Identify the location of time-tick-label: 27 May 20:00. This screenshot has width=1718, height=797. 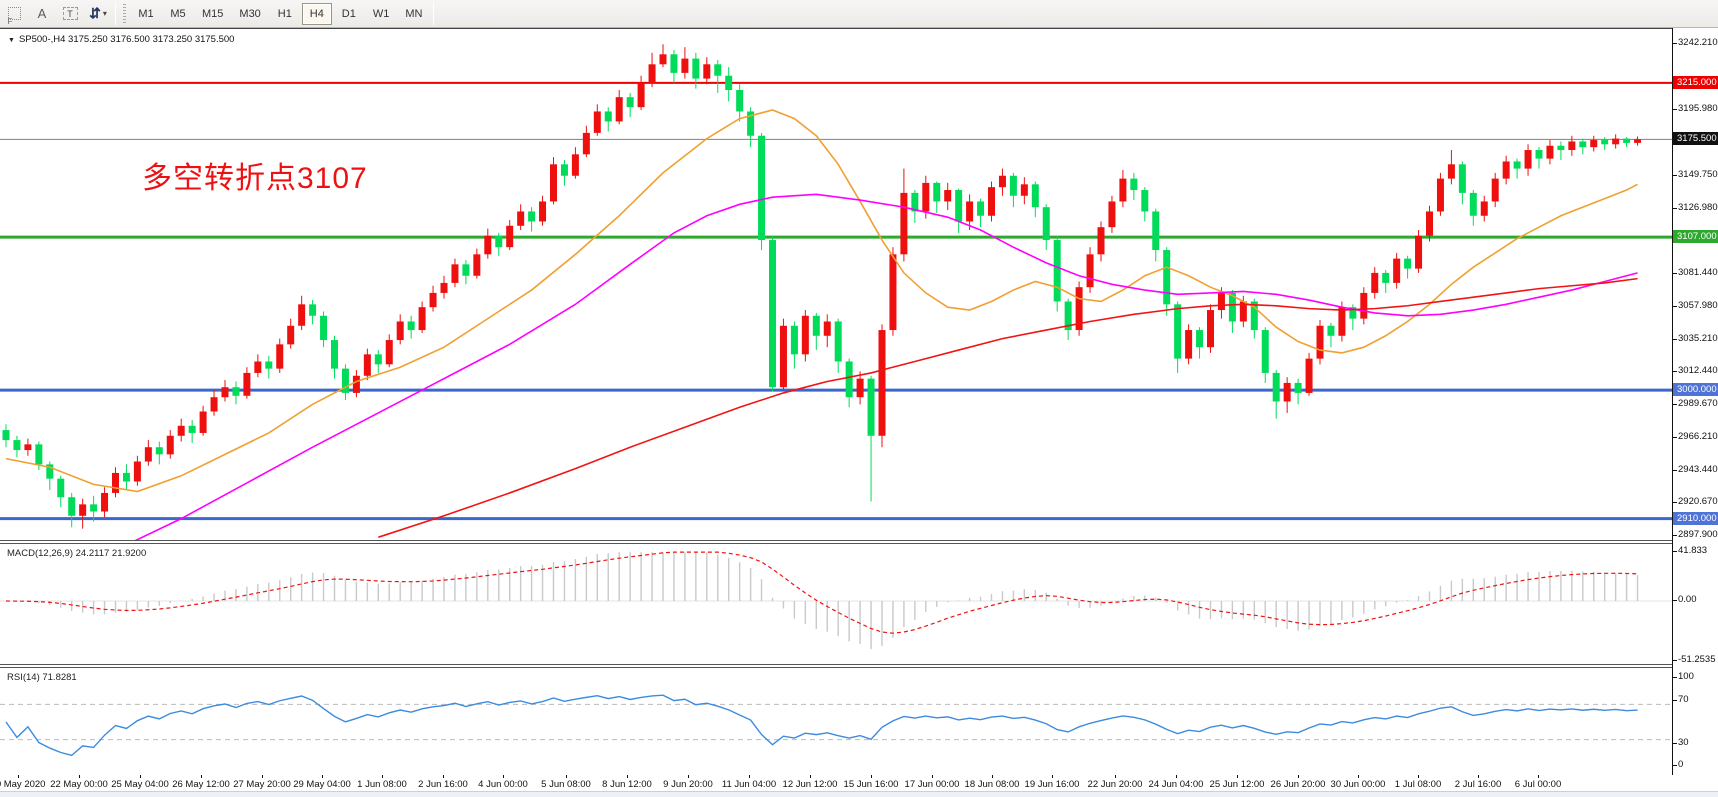
(262, 784).